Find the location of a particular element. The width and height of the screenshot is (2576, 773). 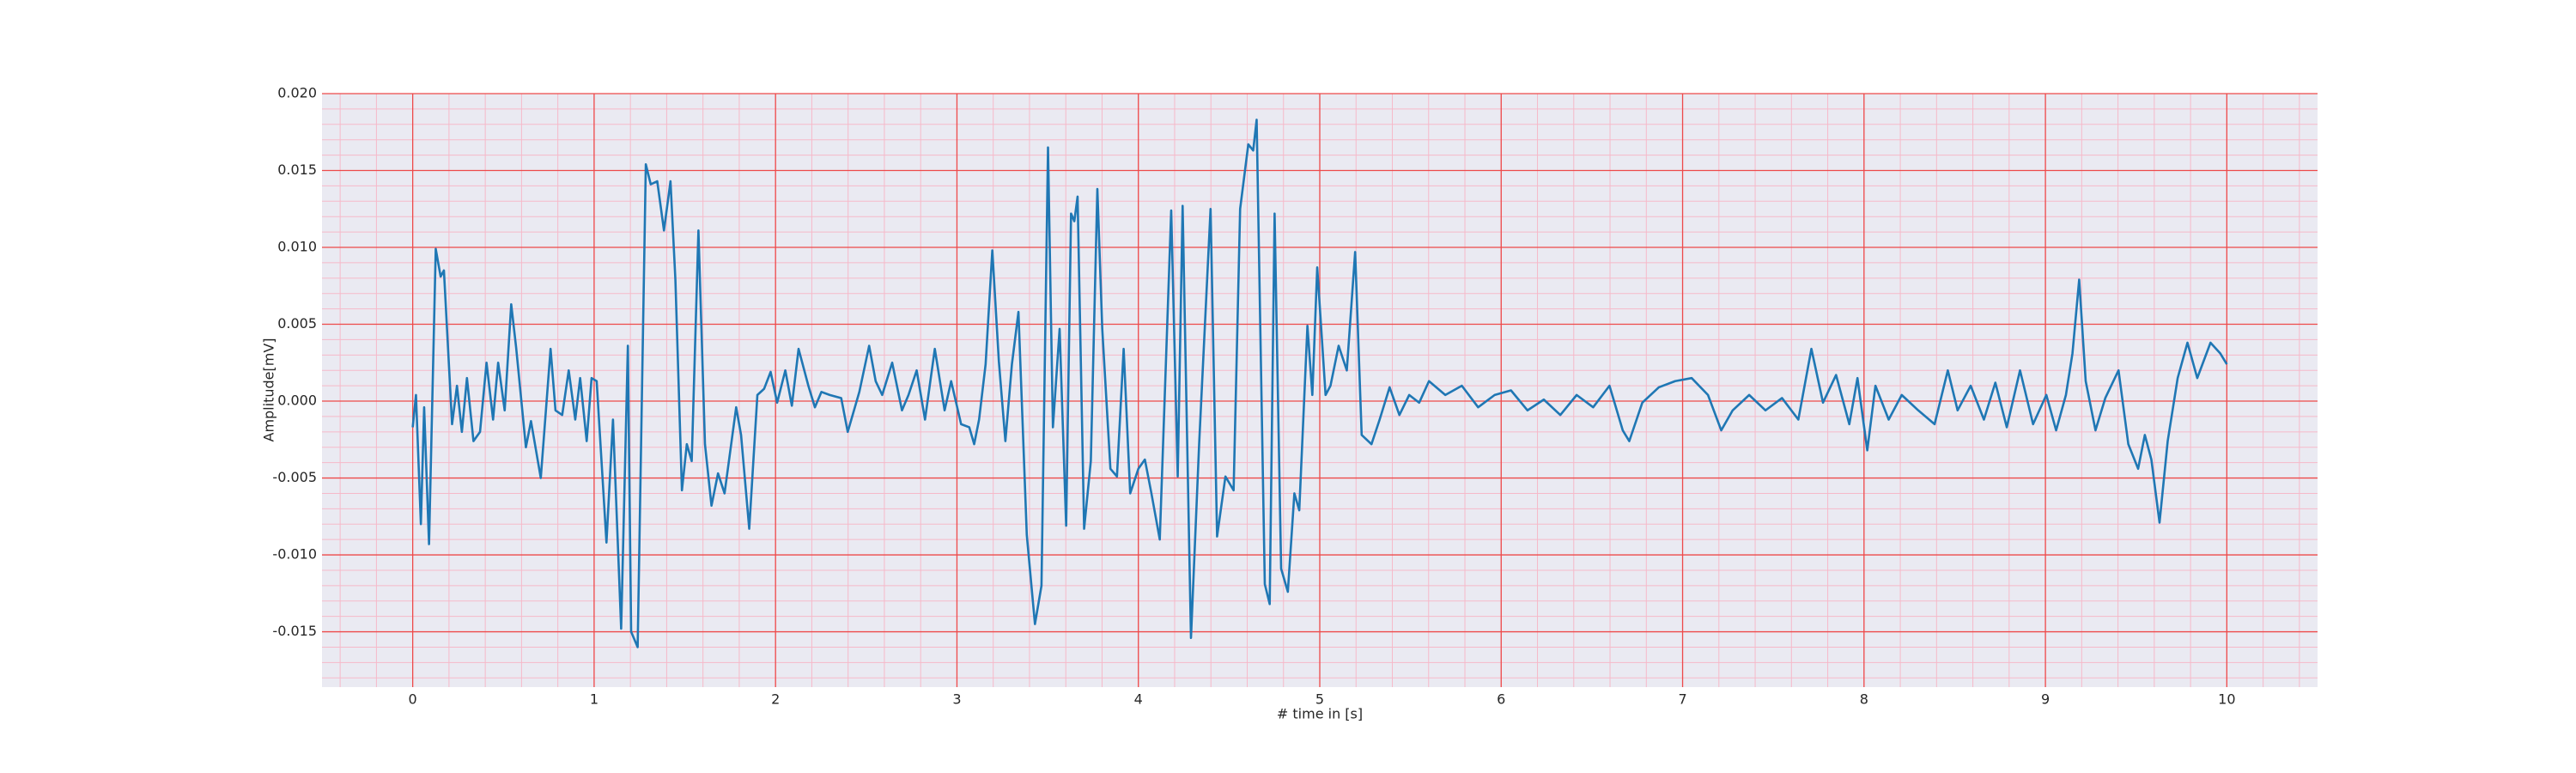

y-axis-label: Amplitude[mV] is located at coordinates (269, 389).